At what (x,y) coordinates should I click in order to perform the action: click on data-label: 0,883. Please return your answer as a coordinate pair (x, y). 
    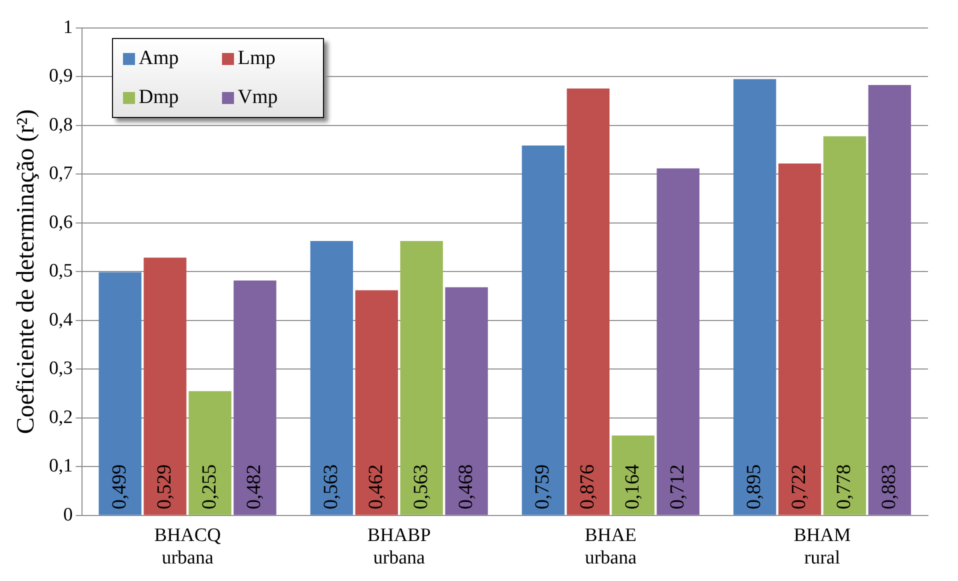
    Looking at the image, I should click on (889, 487).